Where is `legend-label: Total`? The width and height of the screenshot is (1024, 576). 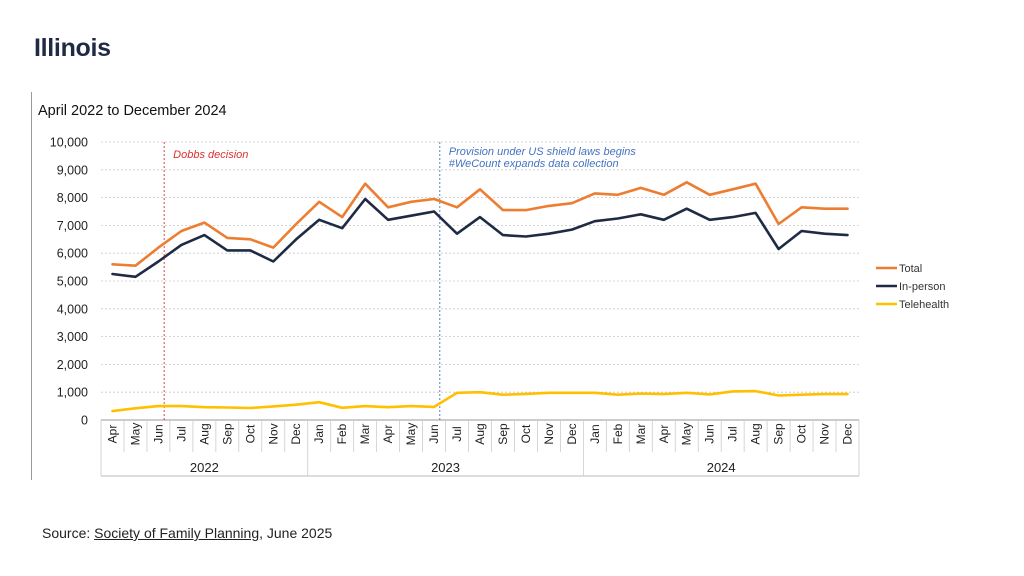
legend-label: Total is located at coordinates (910, 269).